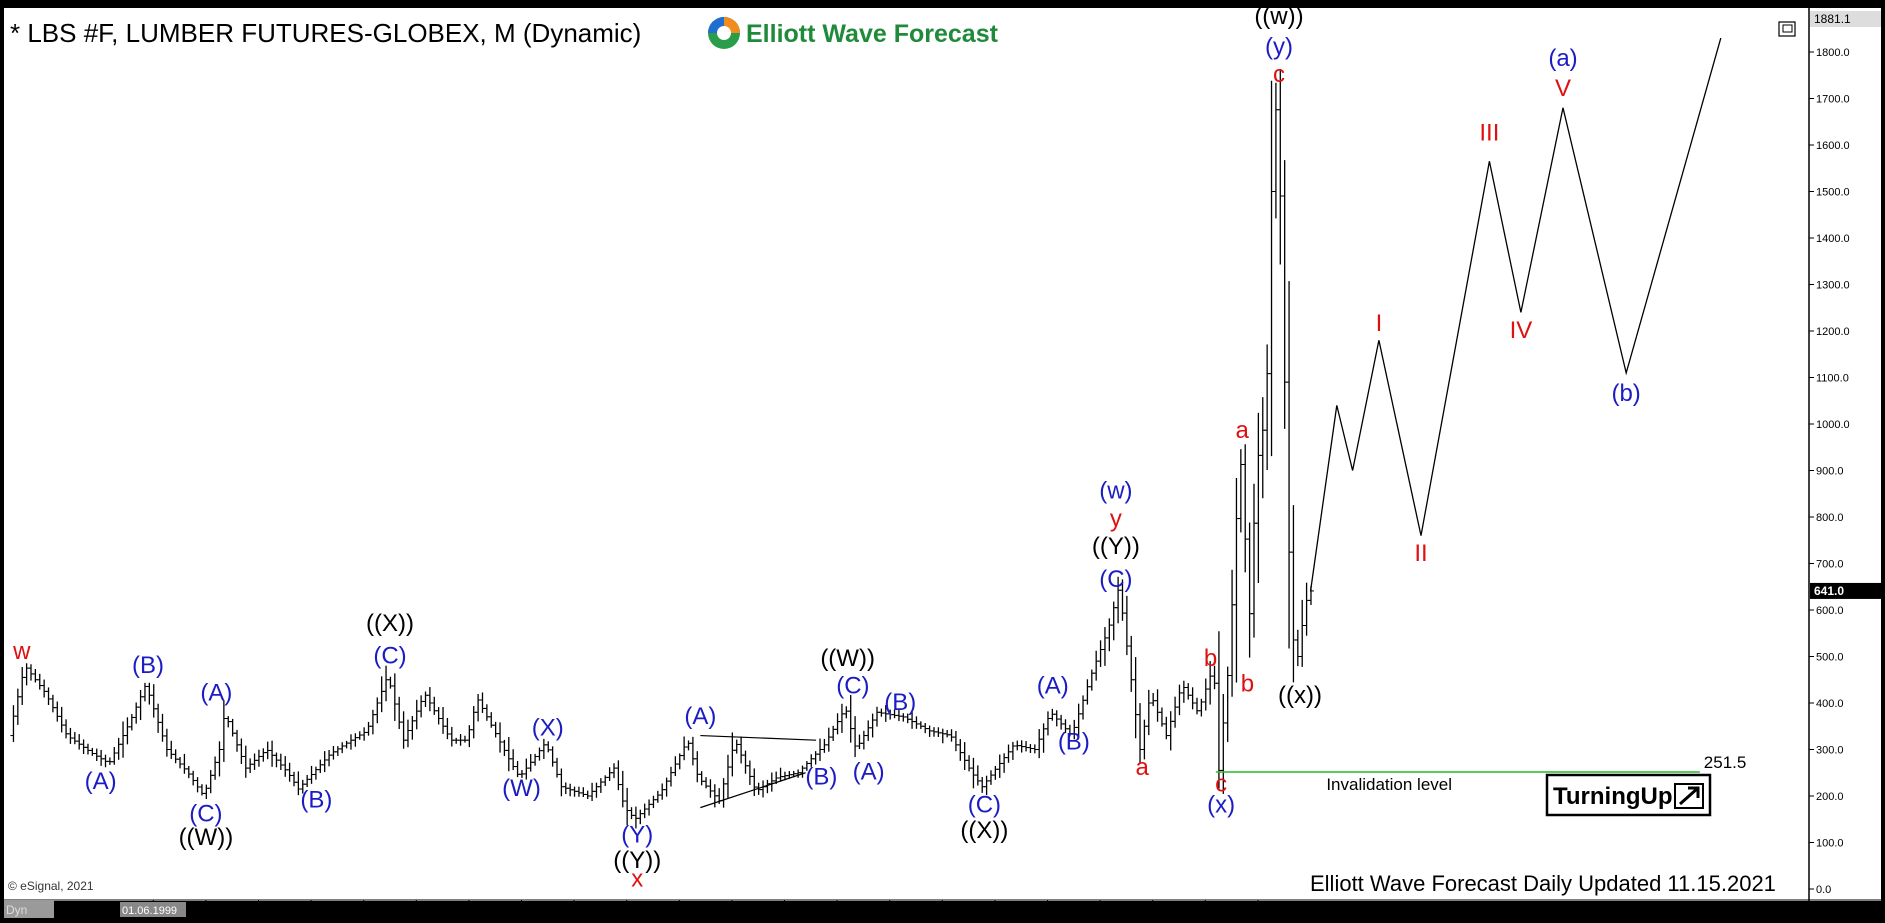 The height and width of the screenshot is (923, 1885). I want to click on corner-tag-bg, so click(29, 909).